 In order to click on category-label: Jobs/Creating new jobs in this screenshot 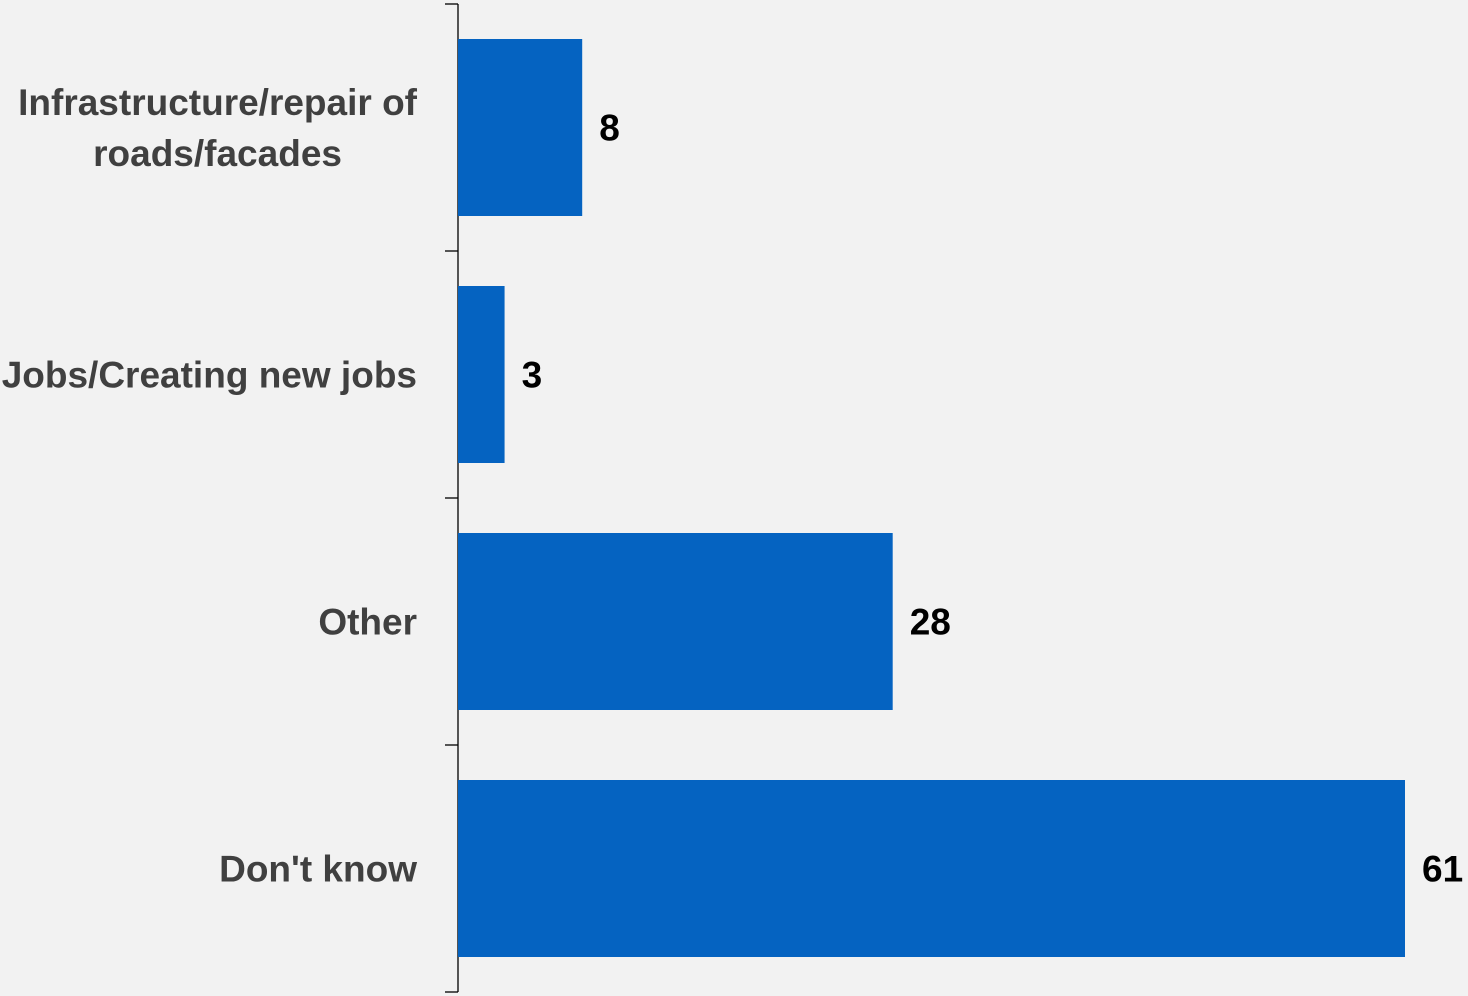, I will do `click(209, 375)`.